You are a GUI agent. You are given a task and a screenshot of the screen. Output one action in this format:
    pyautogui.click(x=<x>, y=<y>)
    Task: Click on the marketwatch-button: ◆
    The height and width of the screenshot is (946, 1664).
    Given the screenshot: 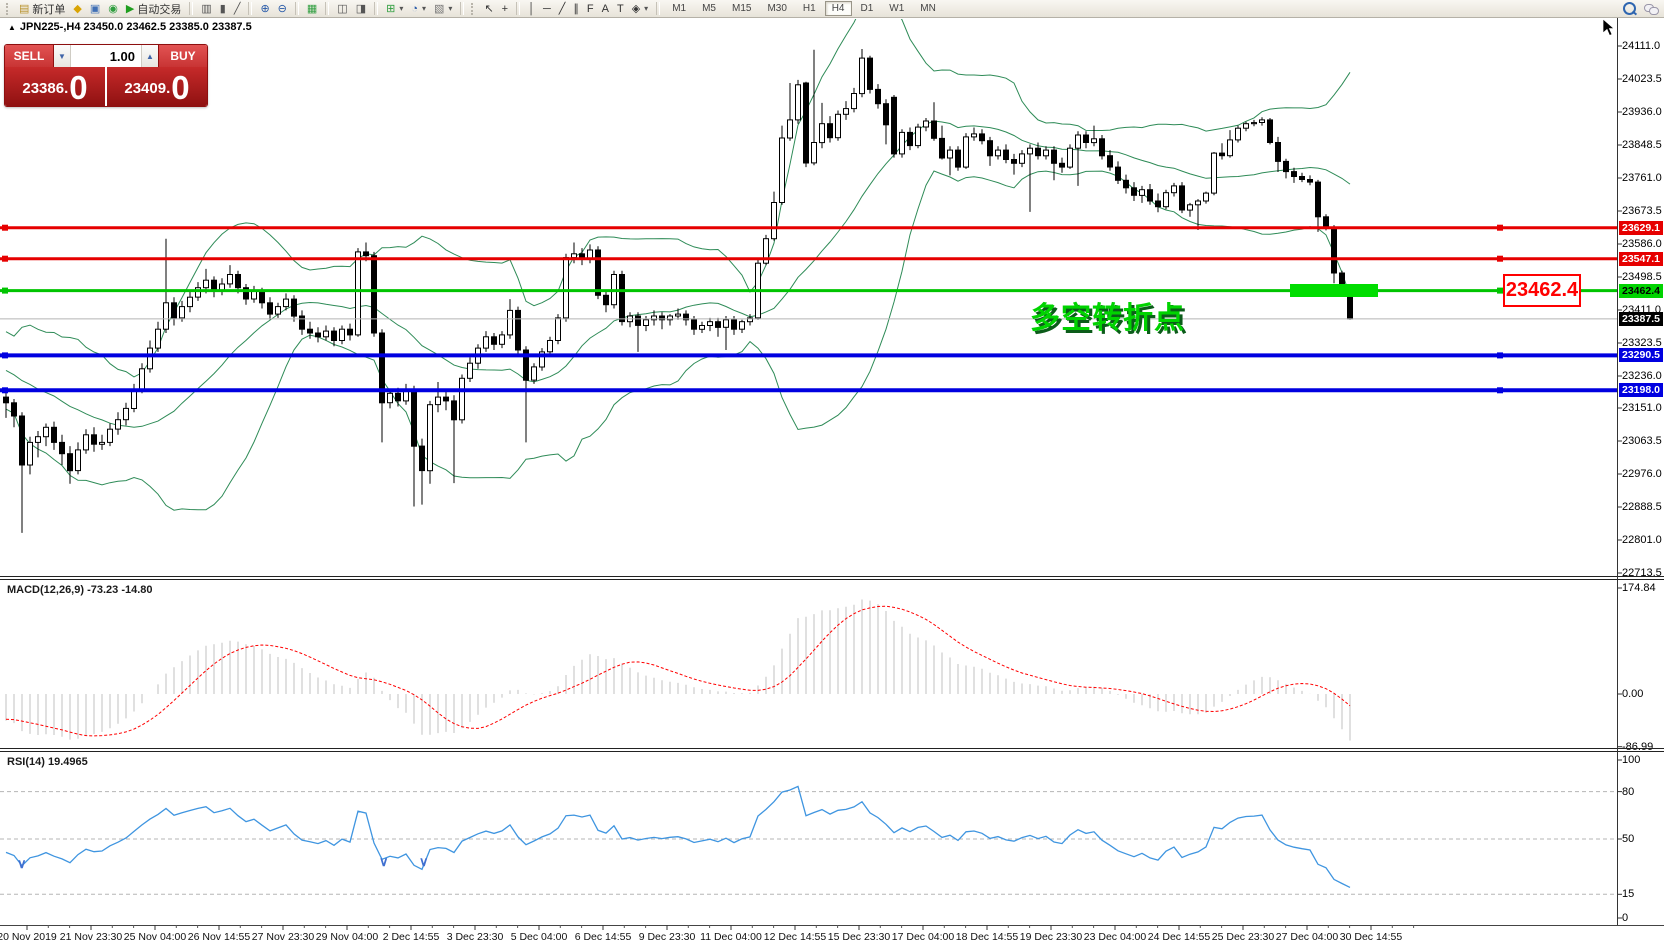 What is the action you would take?
    pyautogui.click(x=77, y=9)
    